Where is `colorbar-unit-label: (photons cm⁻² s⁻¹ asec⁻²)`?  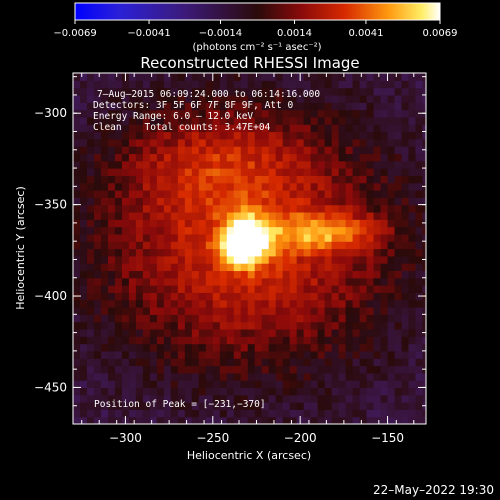 colorbar-unit-label: (photons cm⁻² s⁻¹ asec⁻²) is located at coordinates (256, 47).